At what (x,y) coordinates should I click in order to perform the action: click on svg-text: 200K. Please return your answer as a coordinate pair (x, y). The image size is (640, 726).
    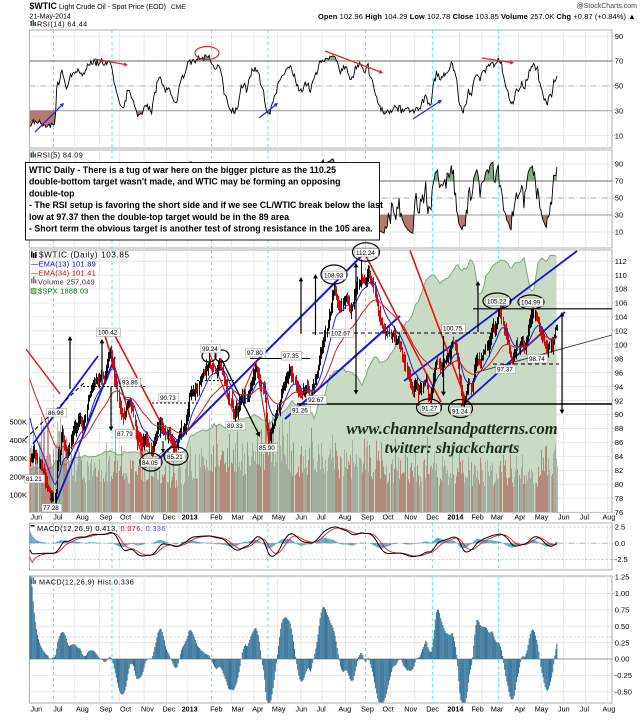
    Looking at the image, I should click on (18, 476).